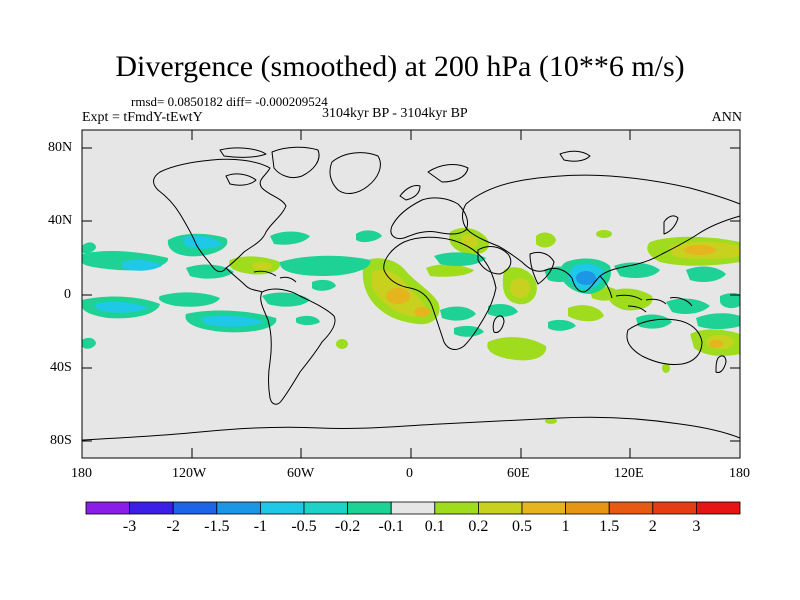 Image resolution: width=800 pixels, height=600 pixels. Describe the element at coordinates (629, 473) in the screenshot. I see `lon-label-120e: 120E` at that location.